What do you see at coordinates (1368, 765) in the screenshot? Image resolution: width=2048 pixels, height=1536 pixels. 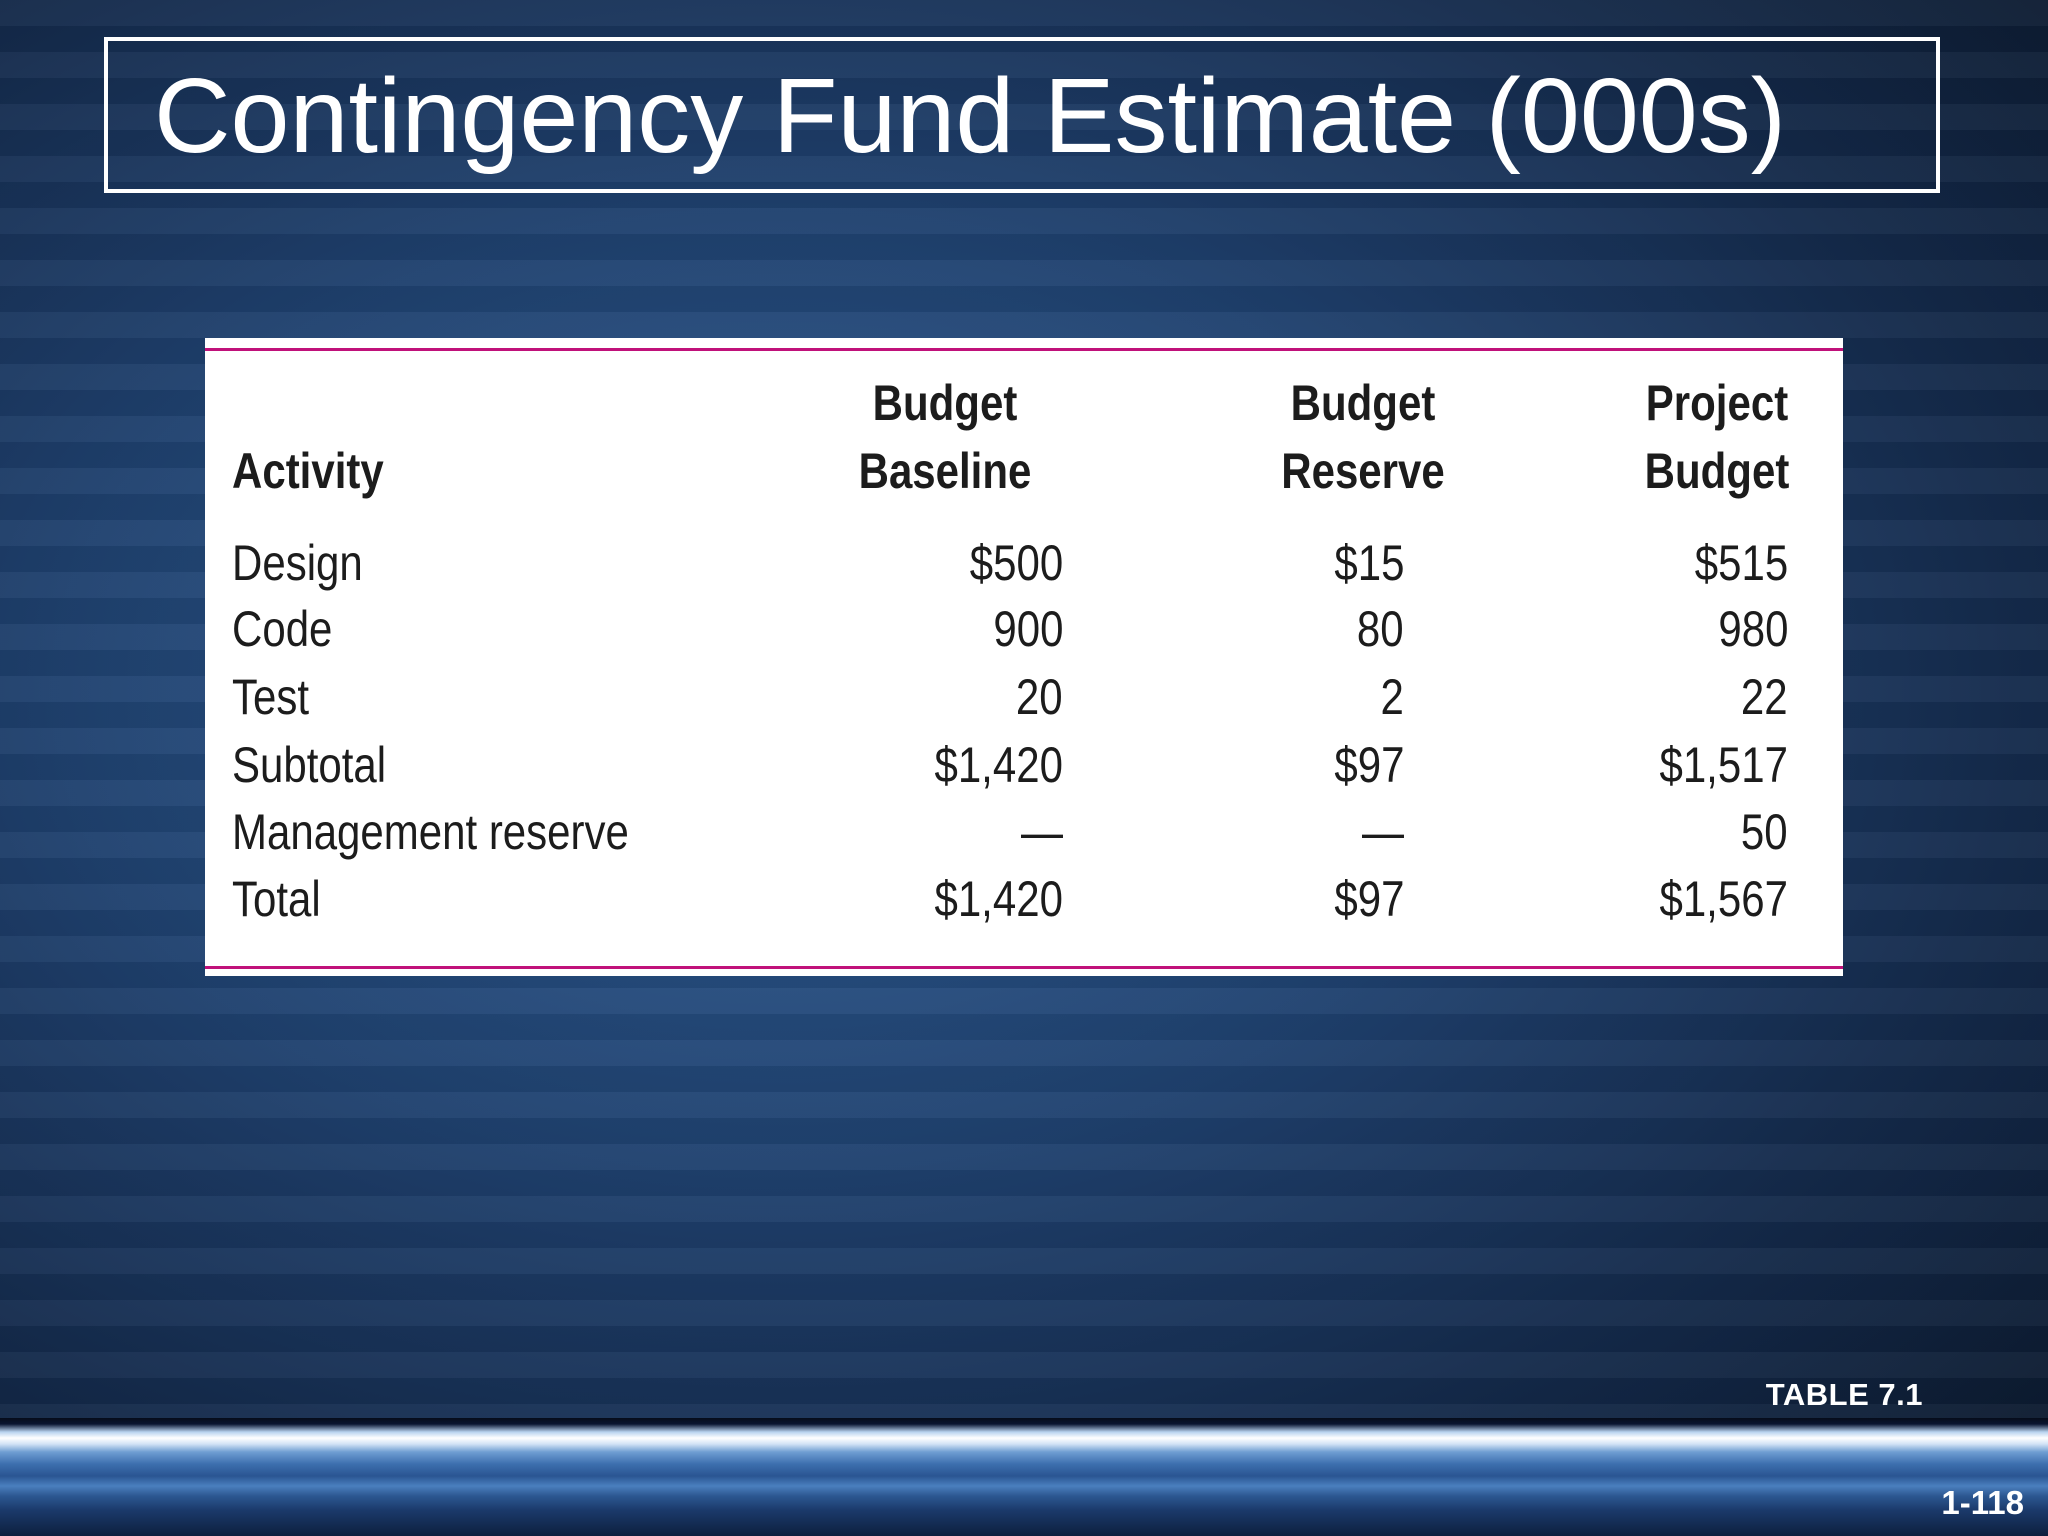 I see `row-subtotal-reserve: $97` at bounding box center [1368, 765].